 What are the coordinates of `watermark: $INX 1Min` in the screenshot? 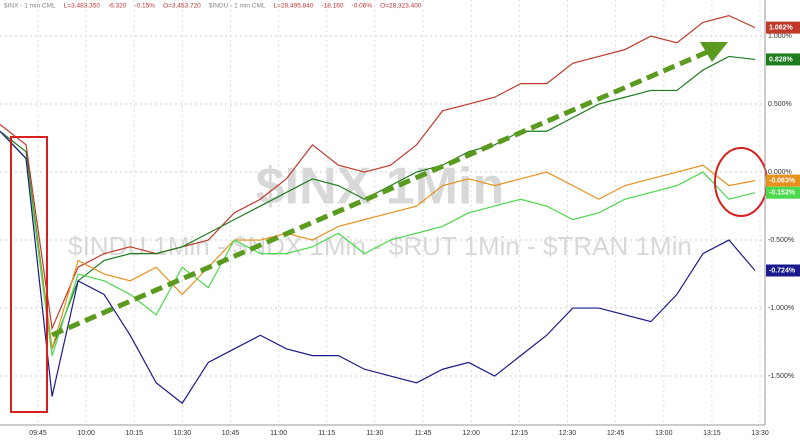 It's located at (380, 187).